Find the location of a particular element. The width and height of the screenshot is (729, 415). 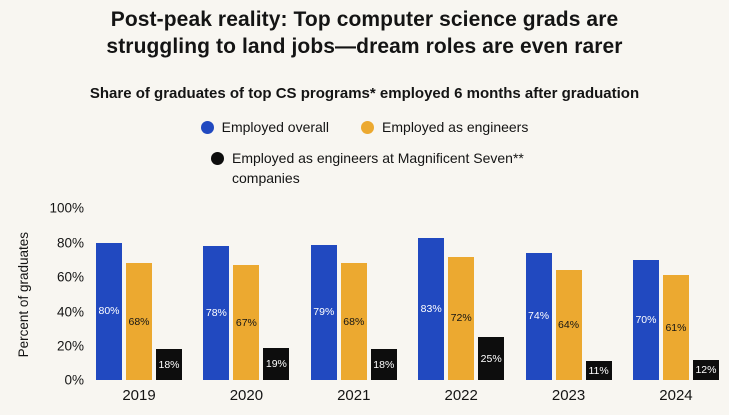

bar-employed-as-engineers: 64% is located at coordinates (568, 325).